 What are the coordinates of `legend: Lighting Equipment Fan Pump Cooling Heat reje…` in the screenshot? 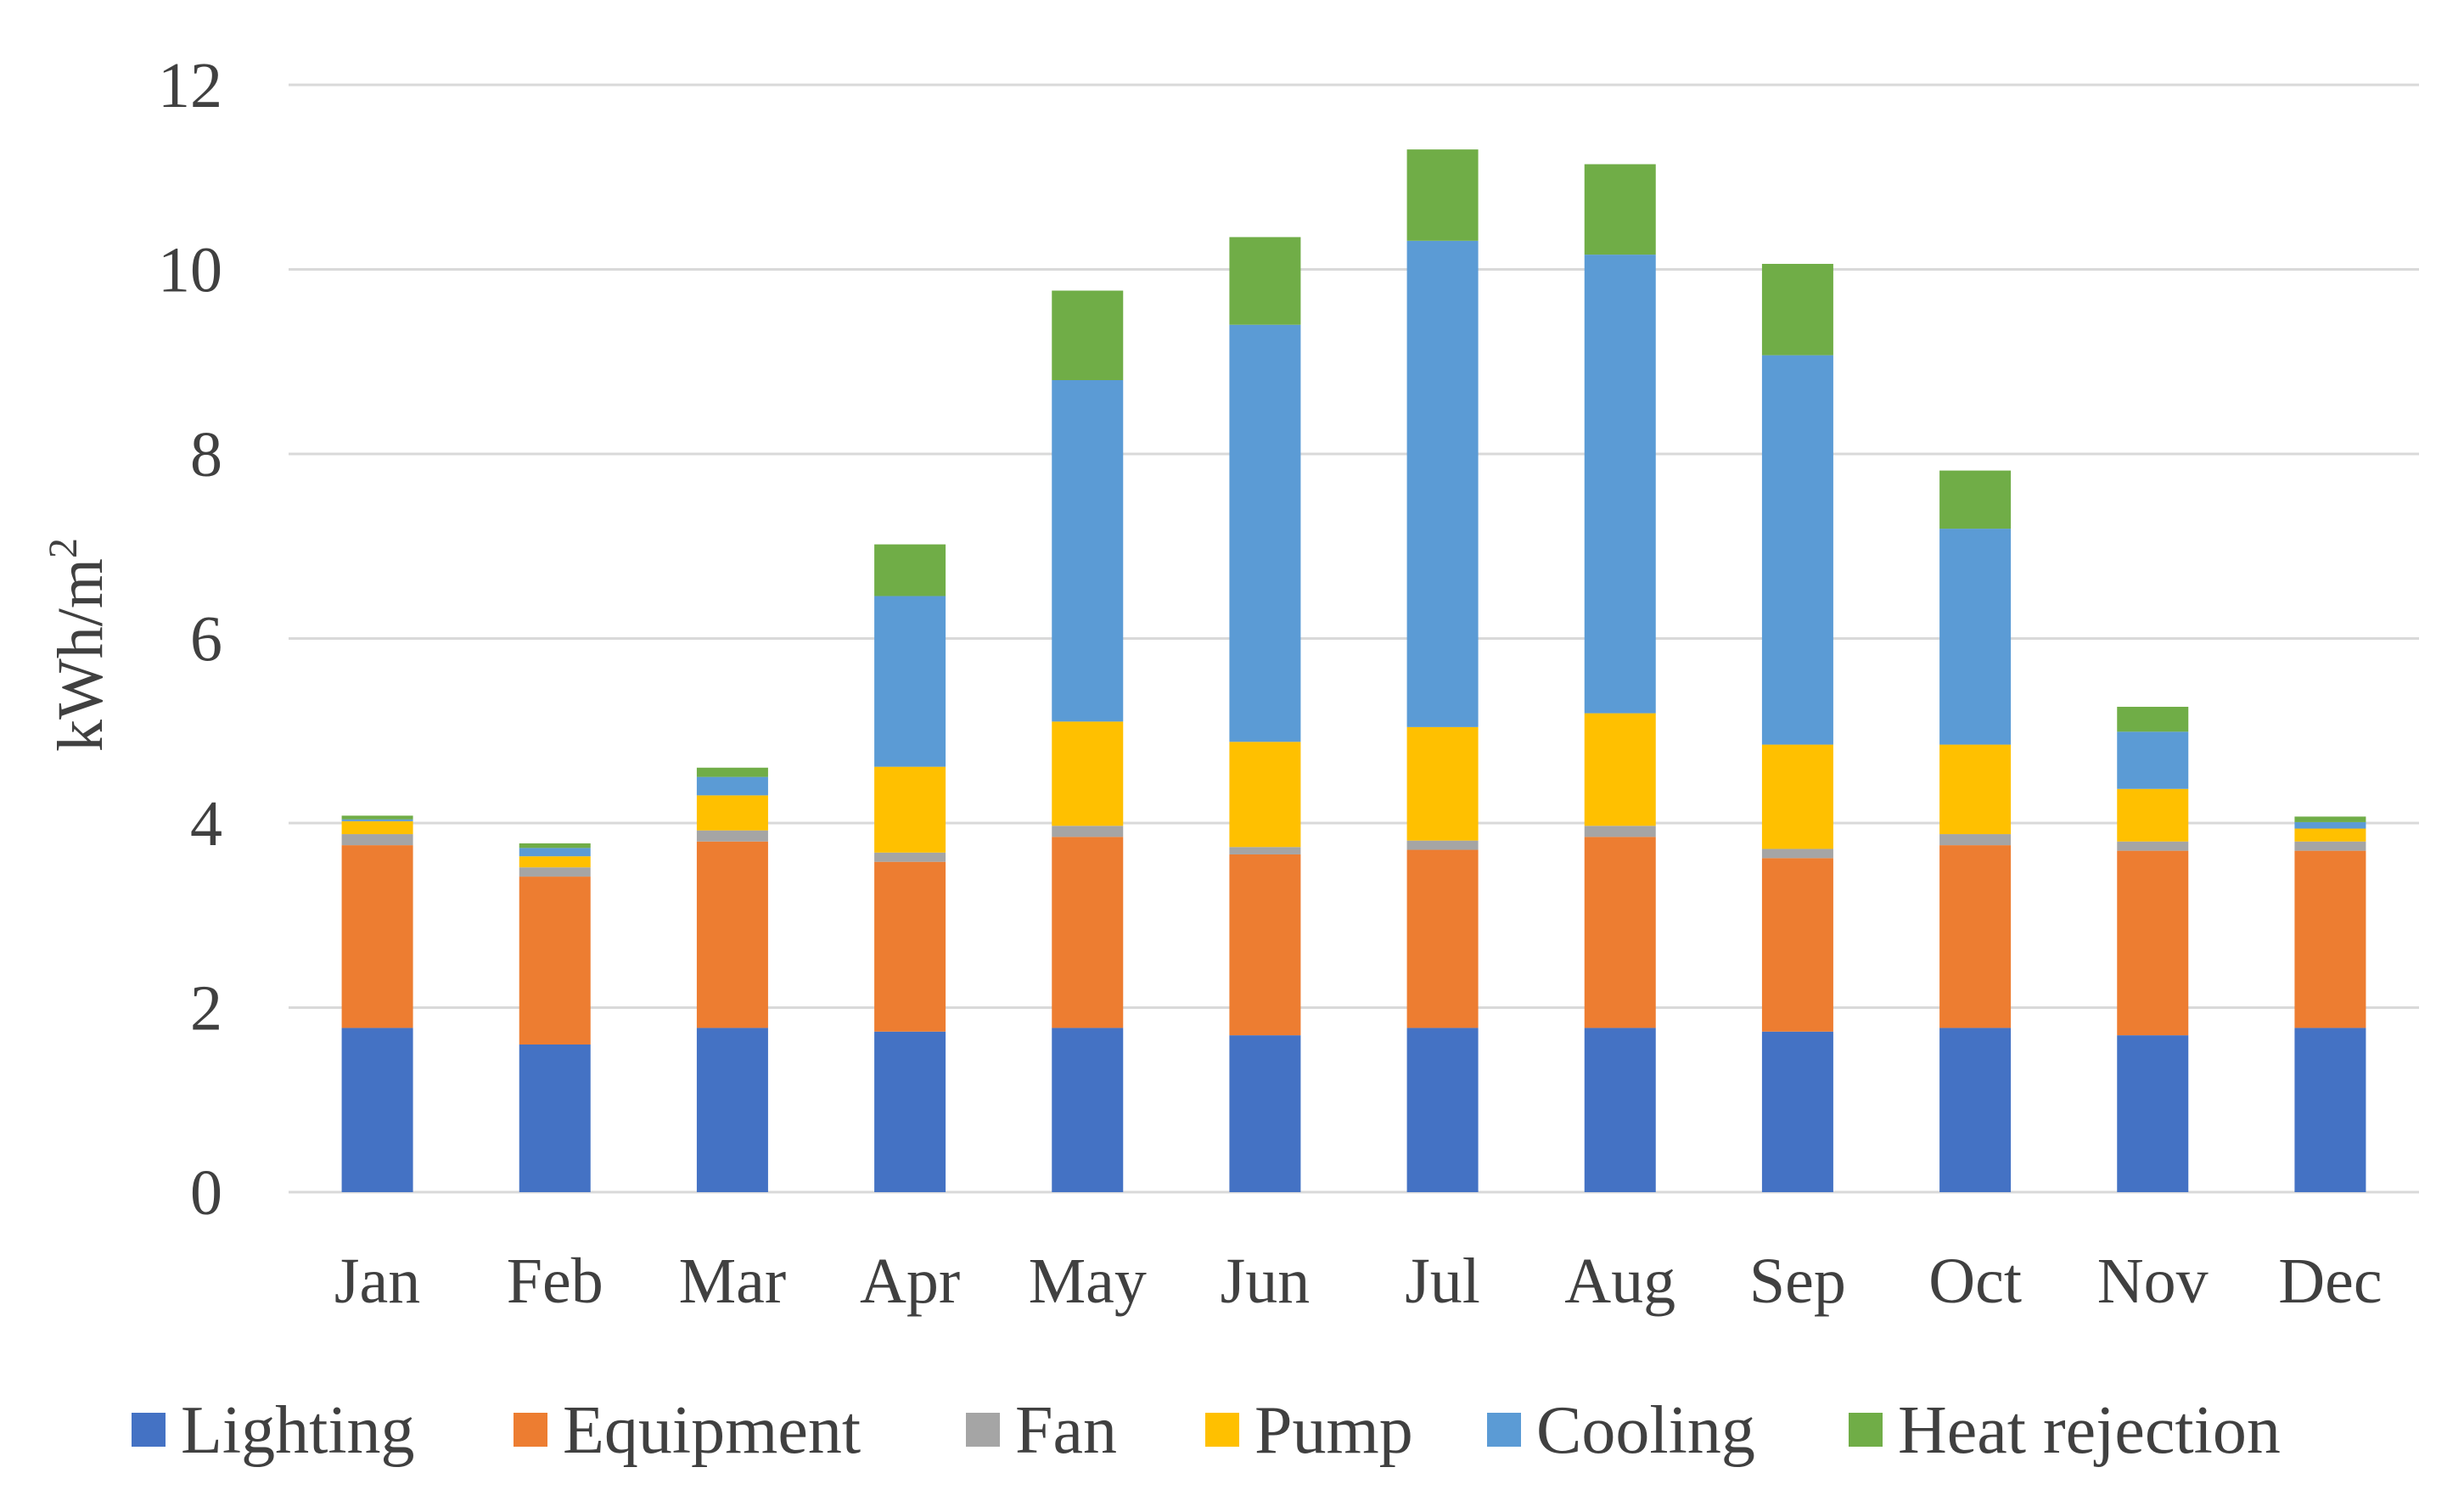 It's located at (1206, 1430).